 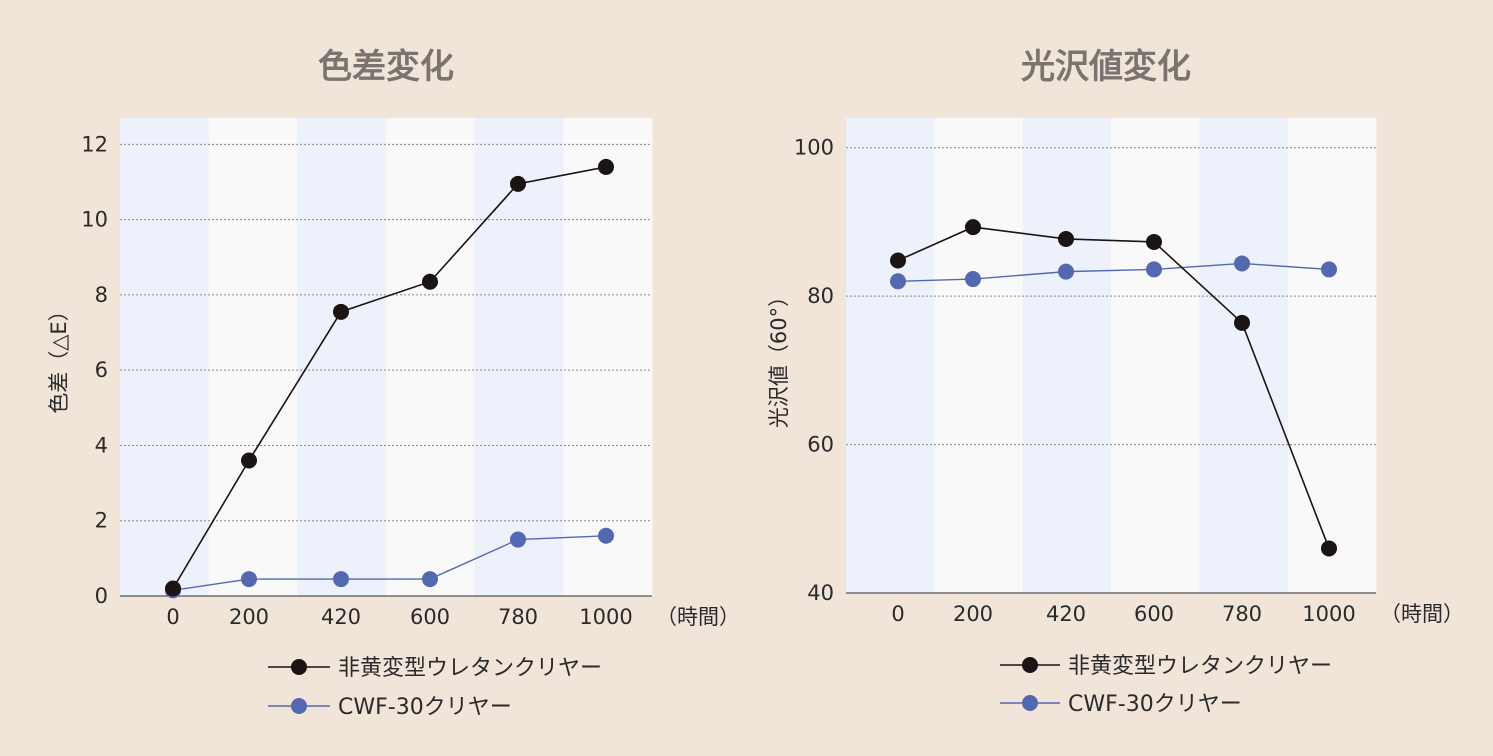 I want to click on y-tick-label: 80, so click(x=820, y=296).